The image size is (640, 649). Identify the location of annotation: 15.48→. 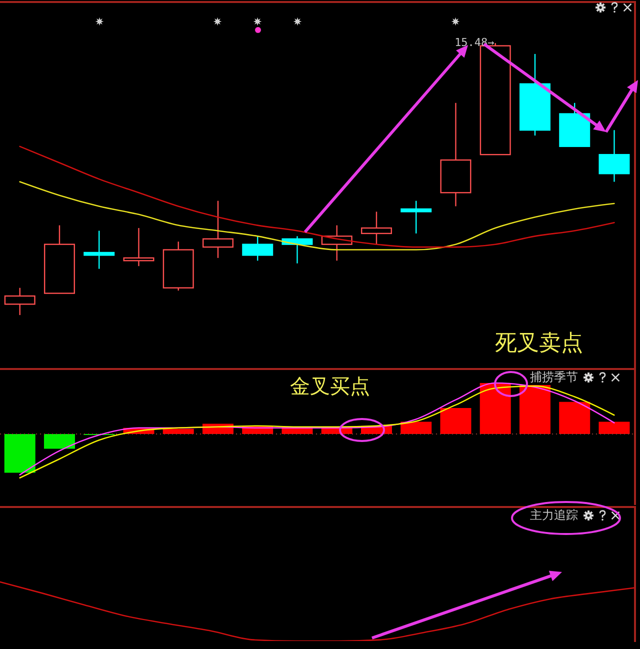
(474, 43).